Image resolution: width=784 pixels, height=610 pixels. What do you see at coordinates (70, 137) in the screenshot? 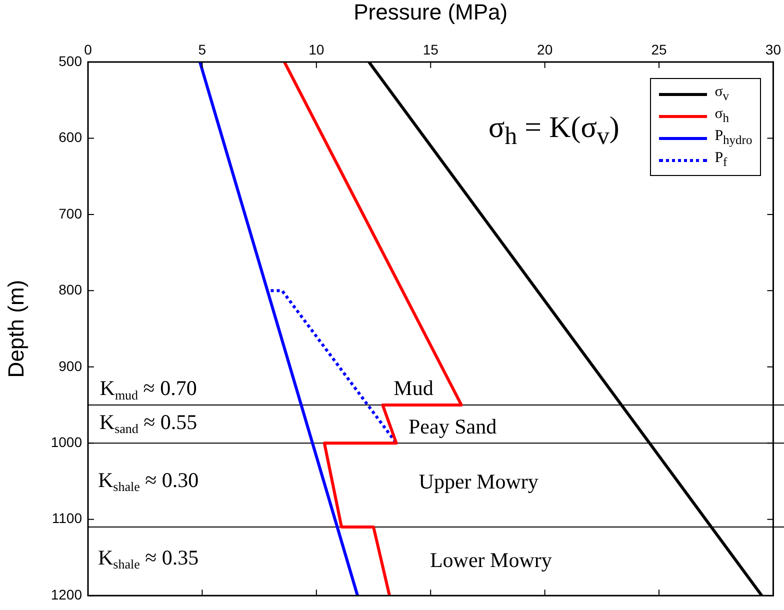
I see `y-tick-label: 600` at bounding box center [70, 137].